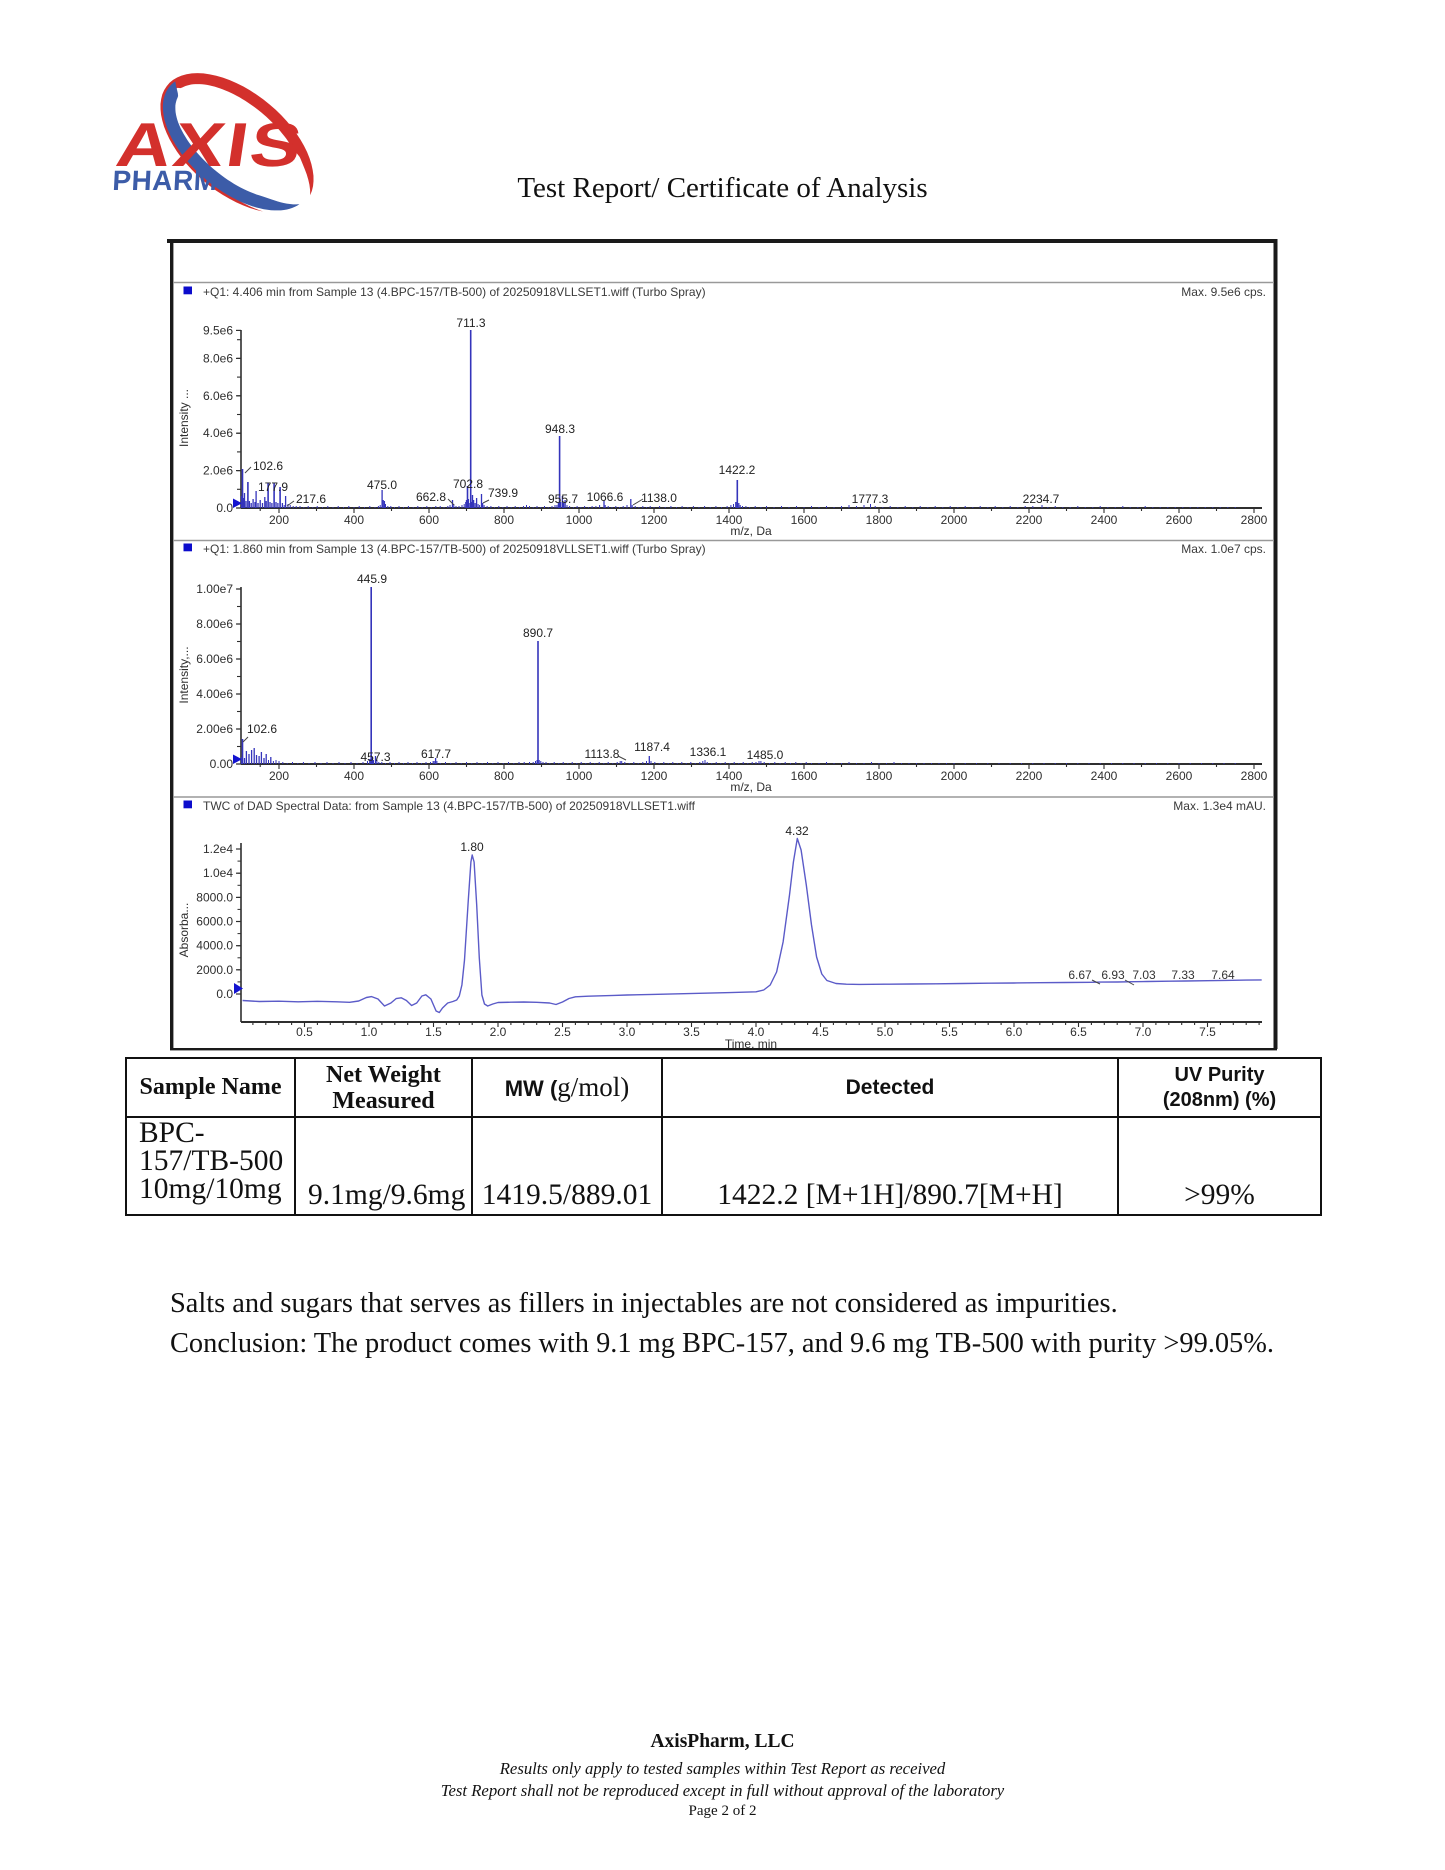 This screenshot has height=1870, width=1445. What do you see at coordinates (375, 757) in the screenshot?
I see `svg-text: 457.3` at bounding box center [375, 757].